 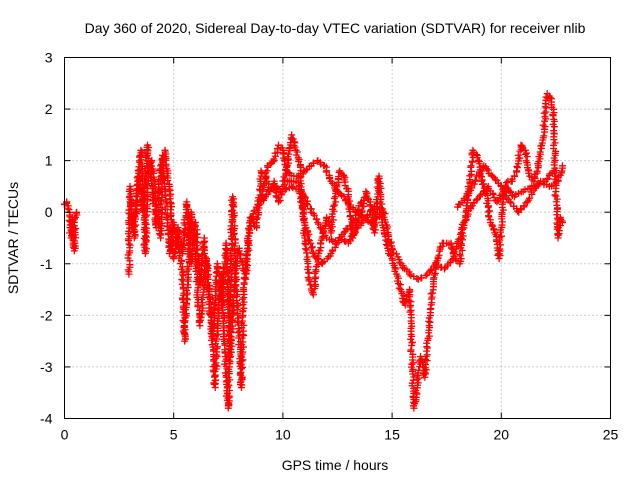 What do you see at coordinates (46, 264) in the screenshot?
I see `y-tick-label: -1` at bounding box center [46, 264].